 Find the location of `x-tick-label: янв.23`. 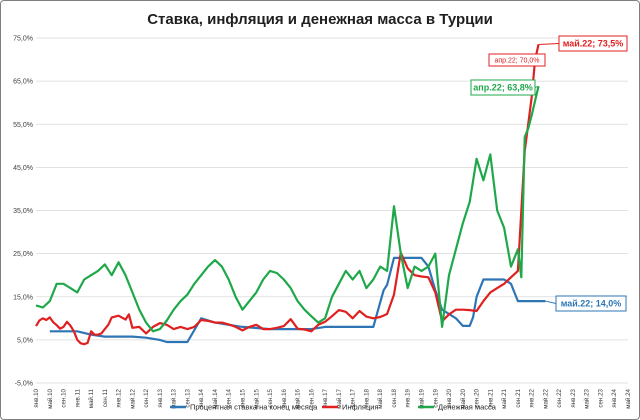

x-tick-label: янв.23 is located at coordinates (573, 397).